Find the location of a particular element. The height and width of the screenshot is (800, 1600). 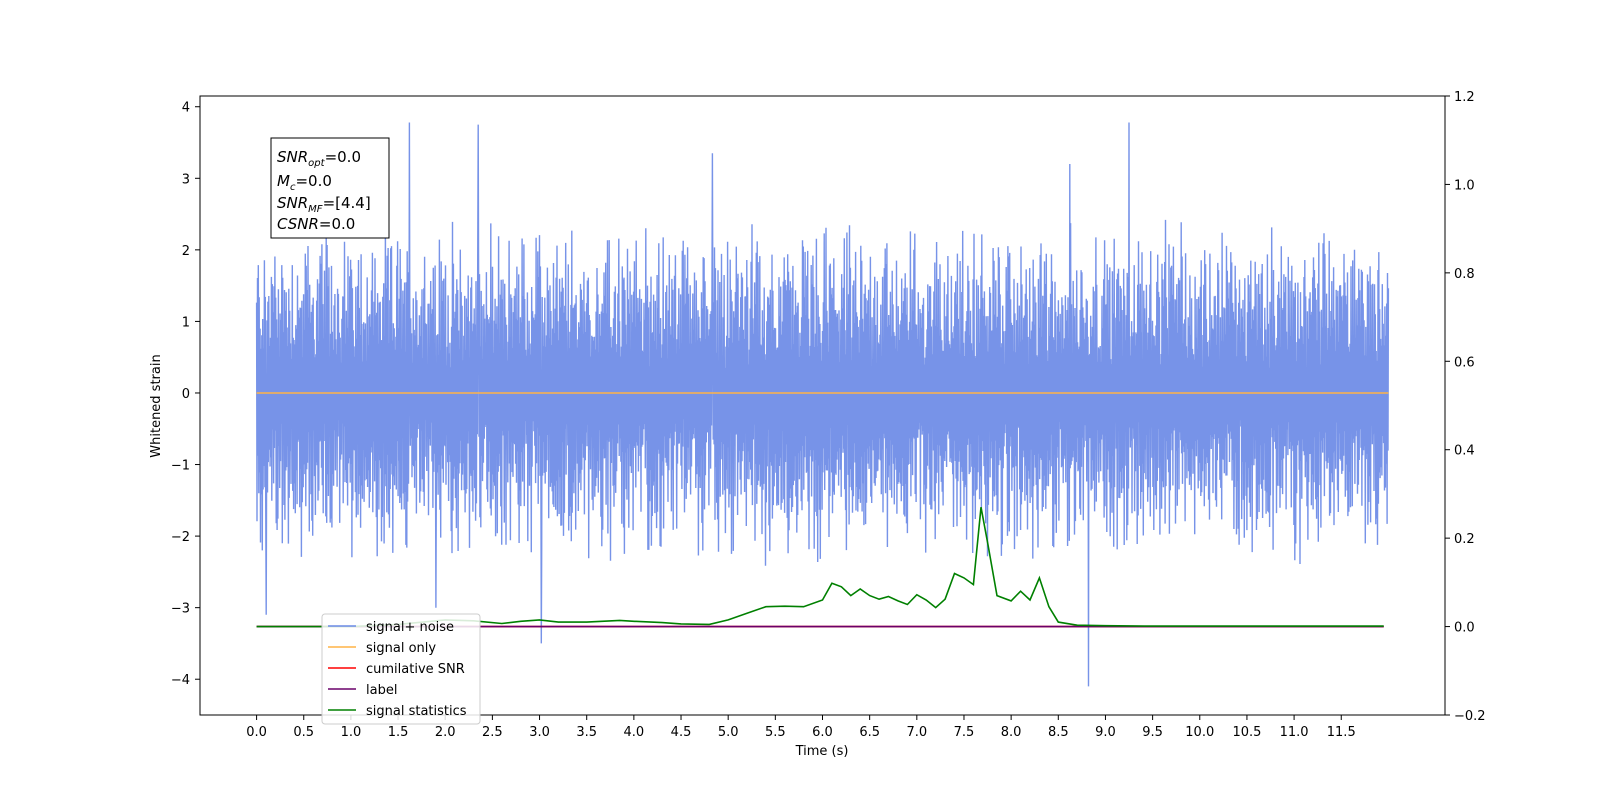

legend-entry-signal-statistics: signal statistics is located at coordinates (397, 711).